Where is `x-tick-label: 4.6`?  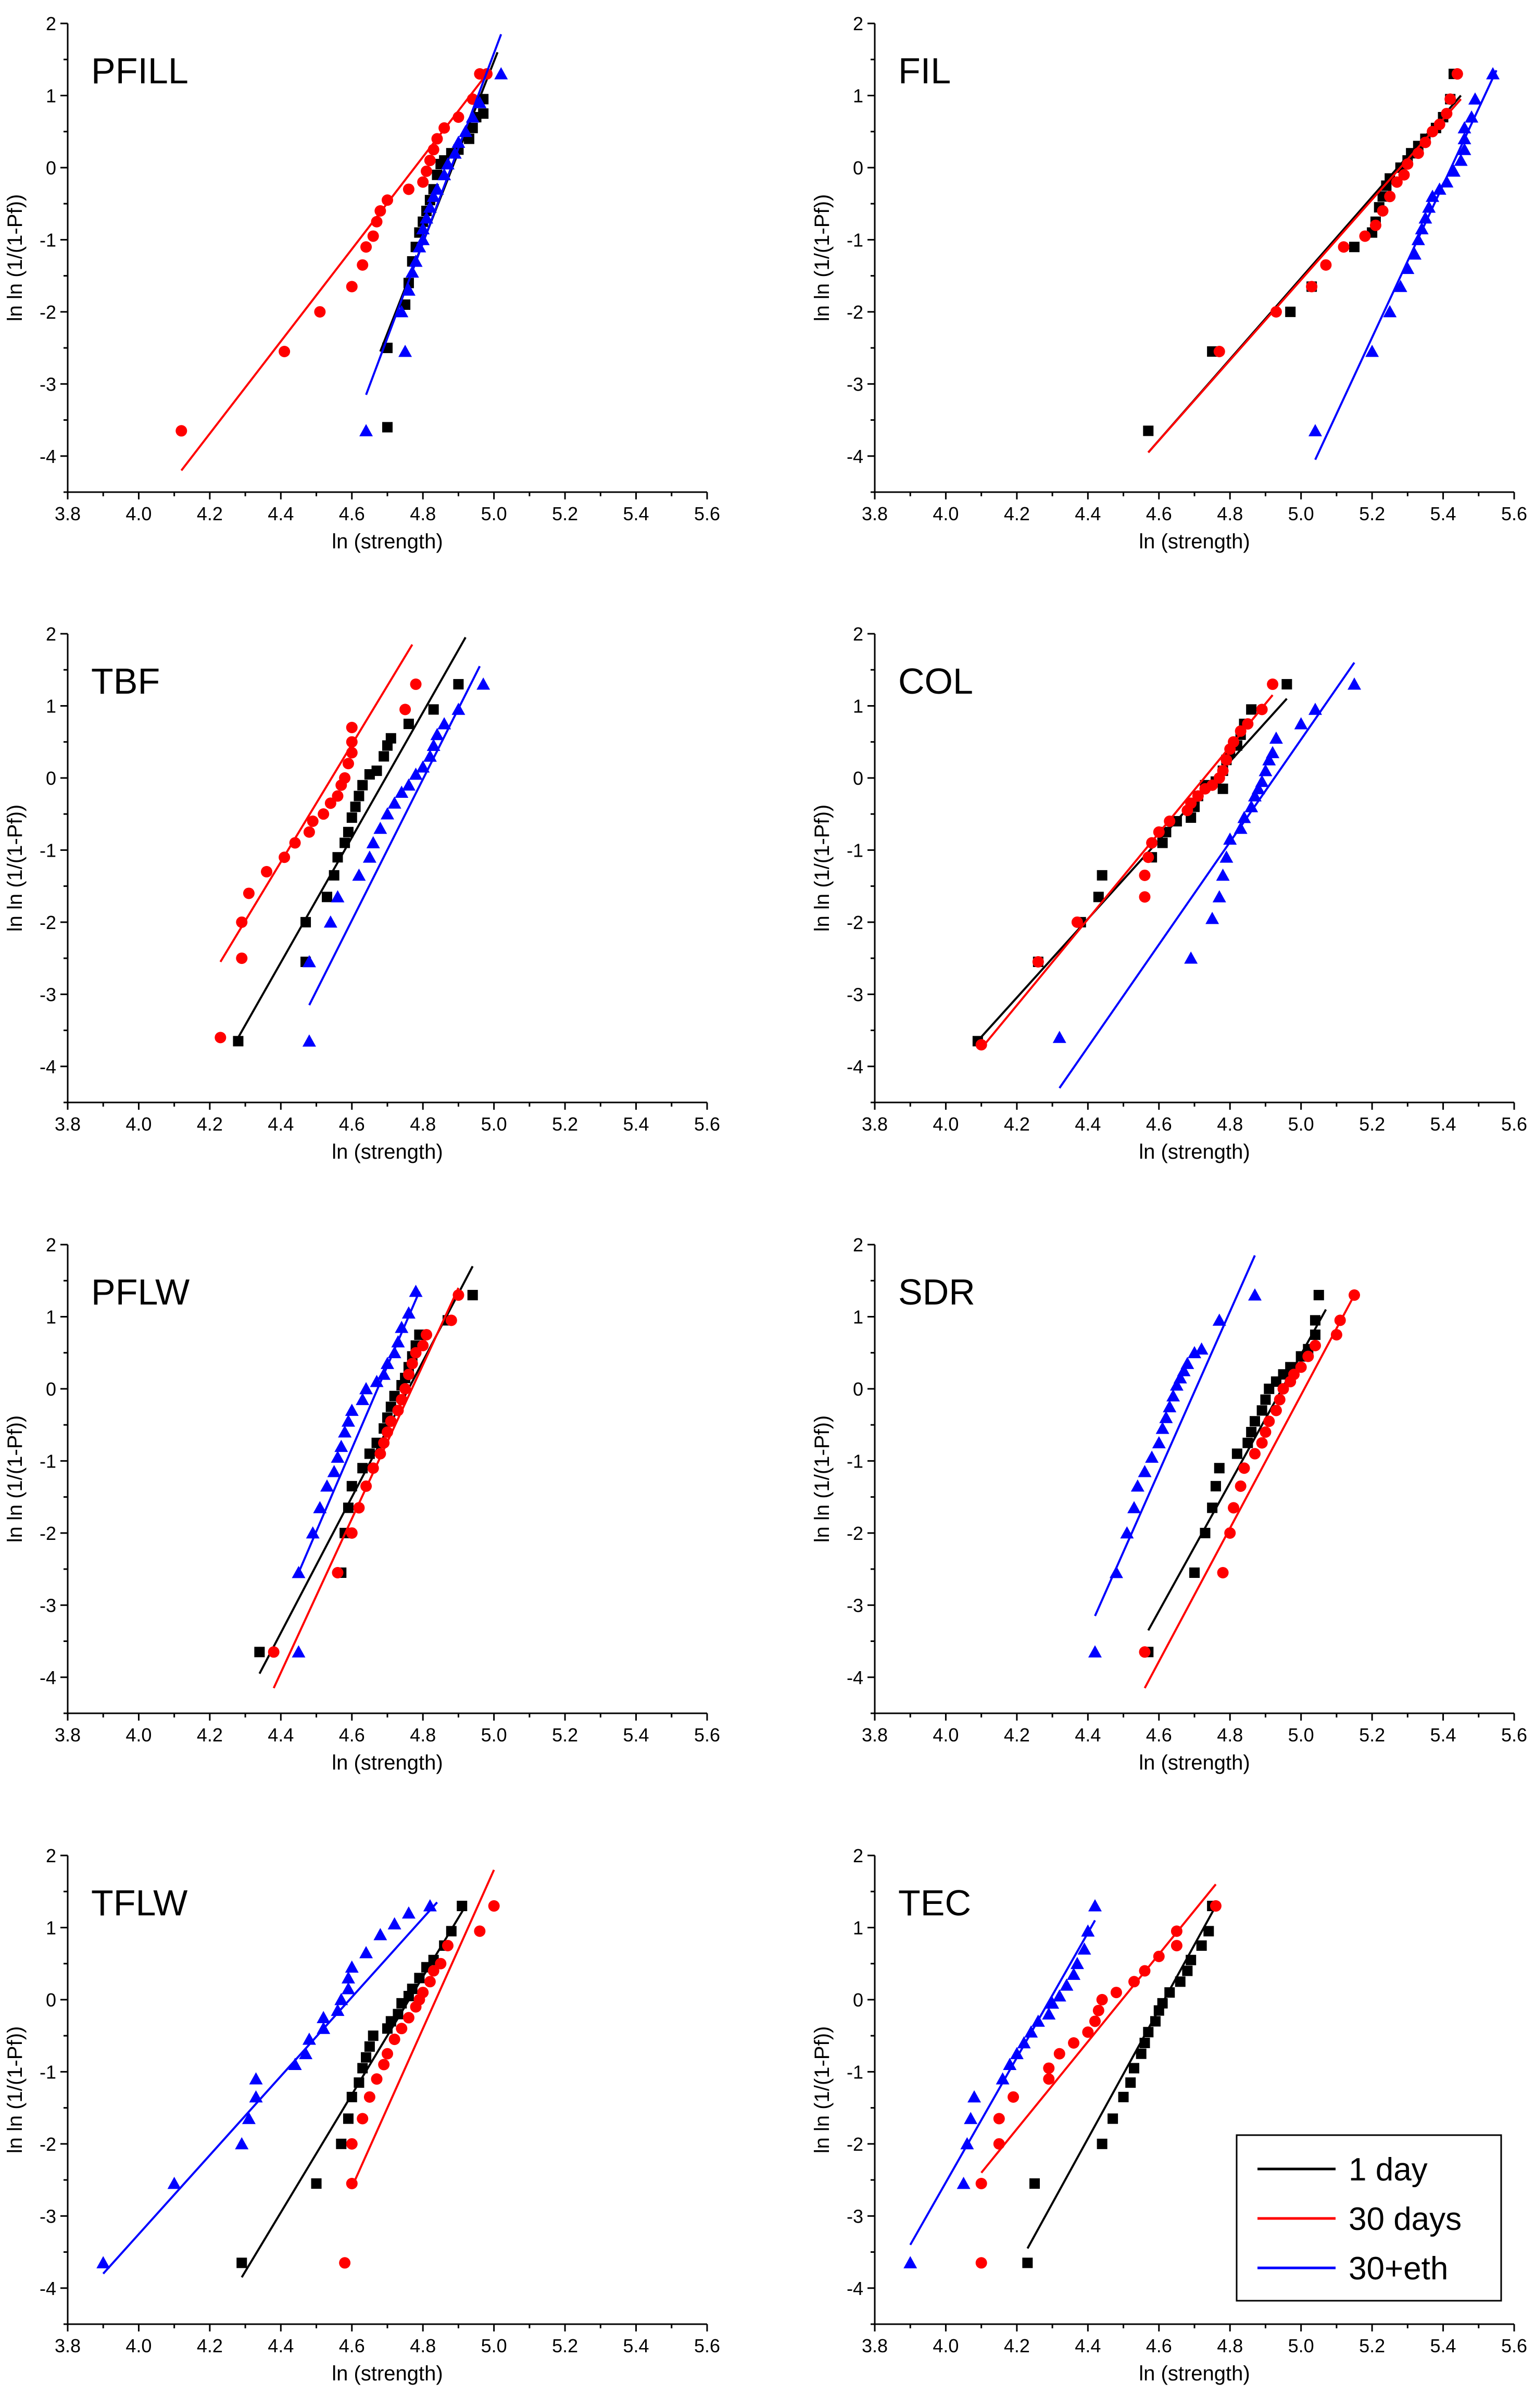
x-tick-label: 4.6 is located at coordinates (1159, 1735).